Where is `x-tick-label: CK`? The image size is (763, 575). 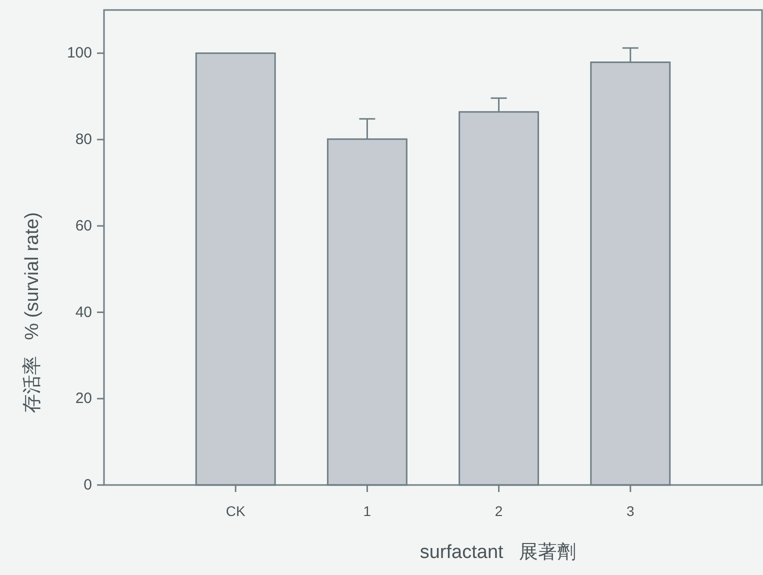
x-tick-label: CK is located at coordinates (236, 511).